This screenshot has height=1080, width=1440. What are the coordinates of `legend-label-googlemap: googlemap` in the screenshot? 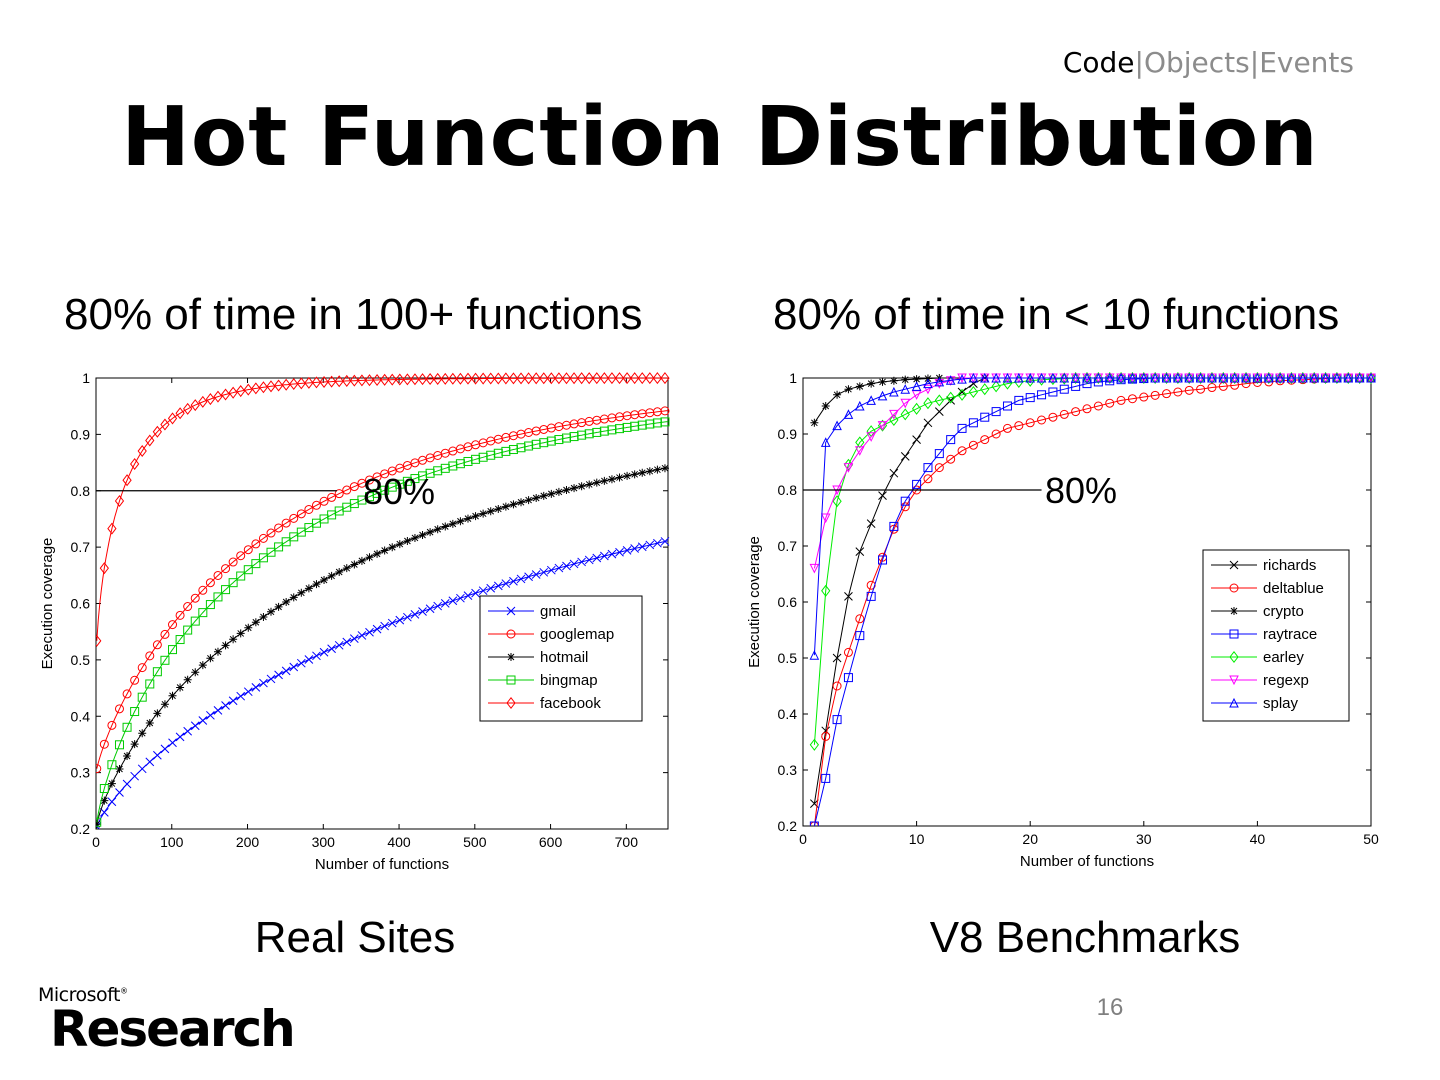 It's located at (577, 634).